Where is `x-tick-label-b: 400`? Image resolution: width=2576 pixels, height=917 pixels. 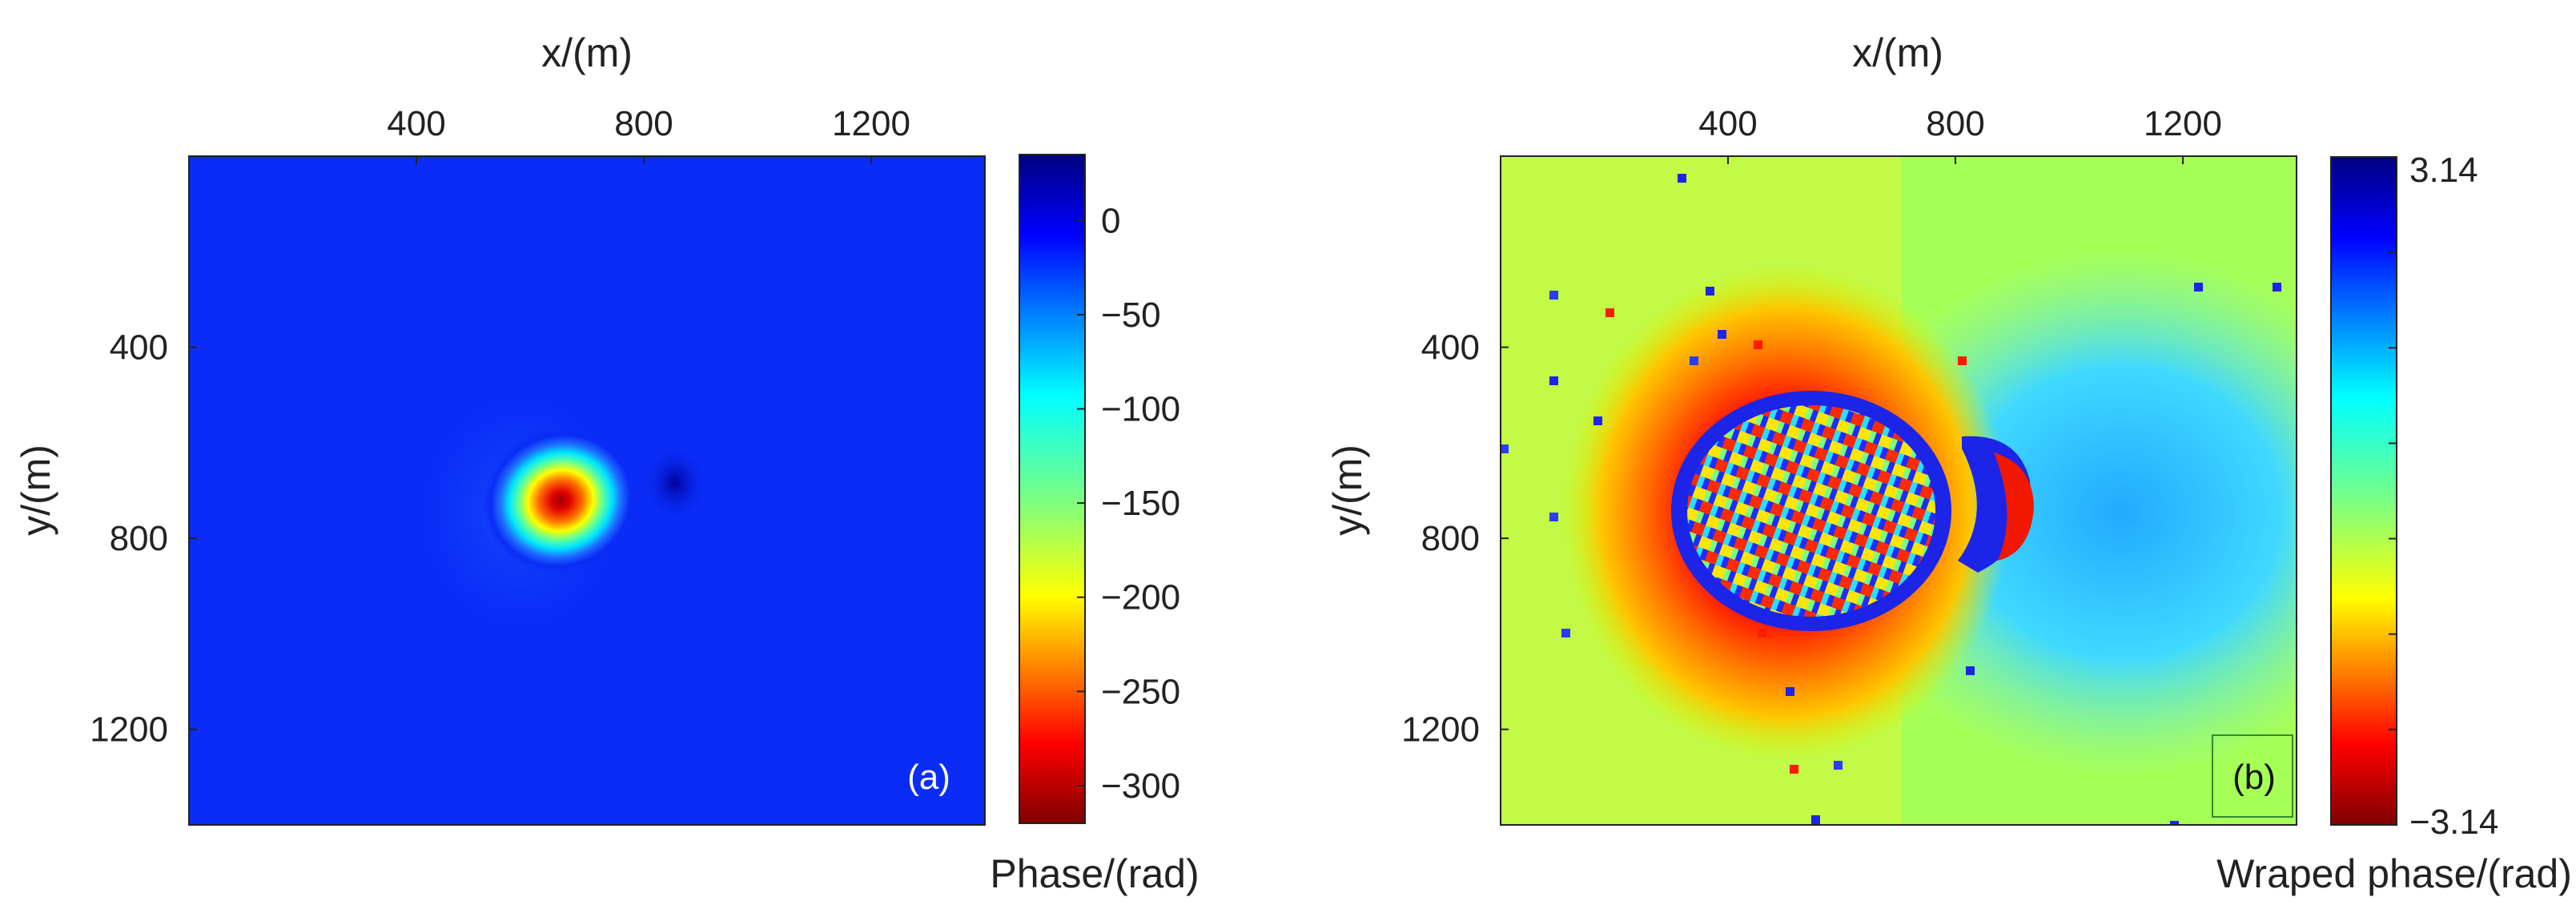 x-tick-label-b: 400 is located at coordinates (1727, 123).